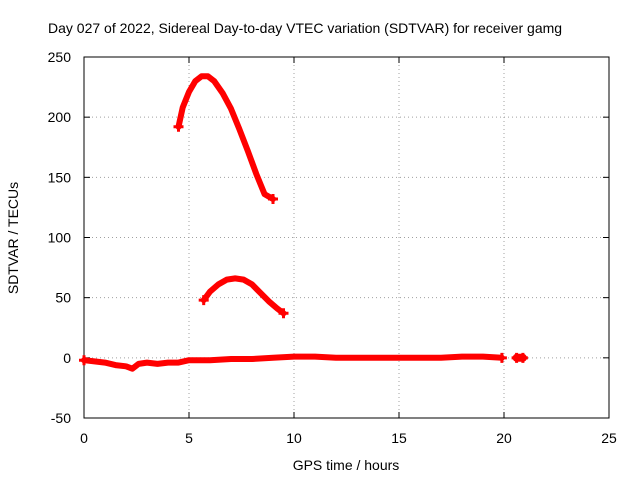 This screenshot has width=640, height=480. What do you see at coordinates (243, 296) in the screenshot?
I see `series-satellite-arc-mid` at bounding box center [243, 296].